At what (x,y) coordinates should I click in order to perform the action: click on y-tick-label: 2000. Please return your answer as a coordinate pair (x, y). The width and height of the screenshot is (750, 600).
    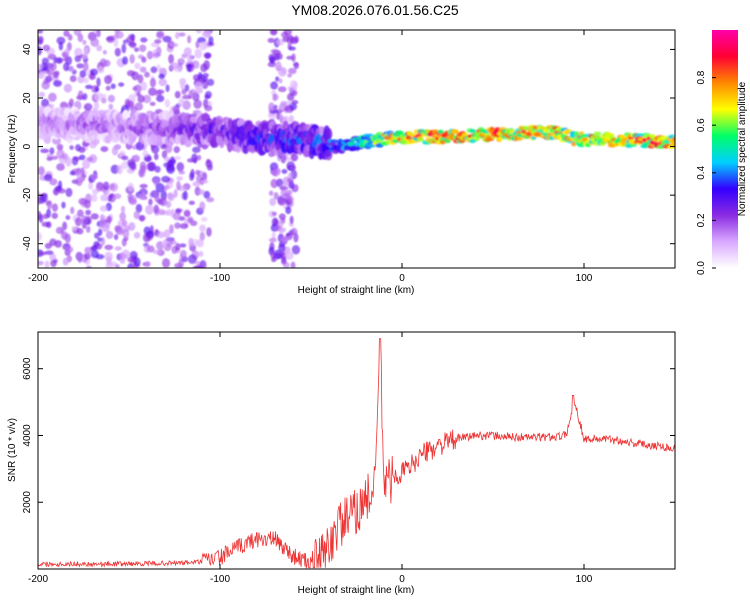
    Looking at the image, I should click on (27, 502).